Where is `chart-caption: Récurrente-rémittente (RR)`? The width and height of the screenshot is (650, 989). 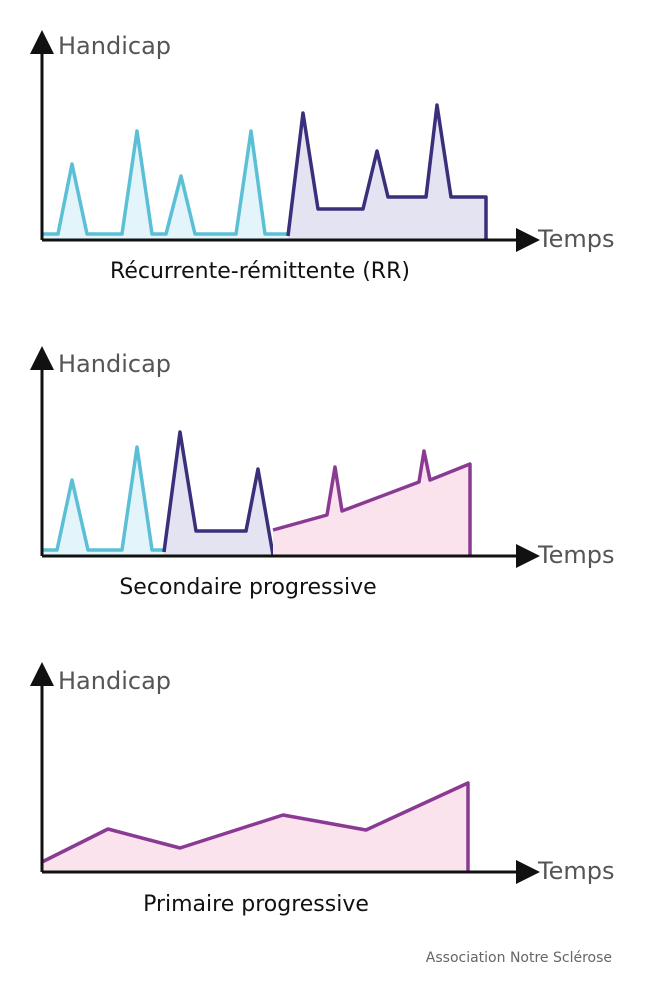
chart-caption: Récurrente-rémittente (RR) is located at coordinates (260, 271).